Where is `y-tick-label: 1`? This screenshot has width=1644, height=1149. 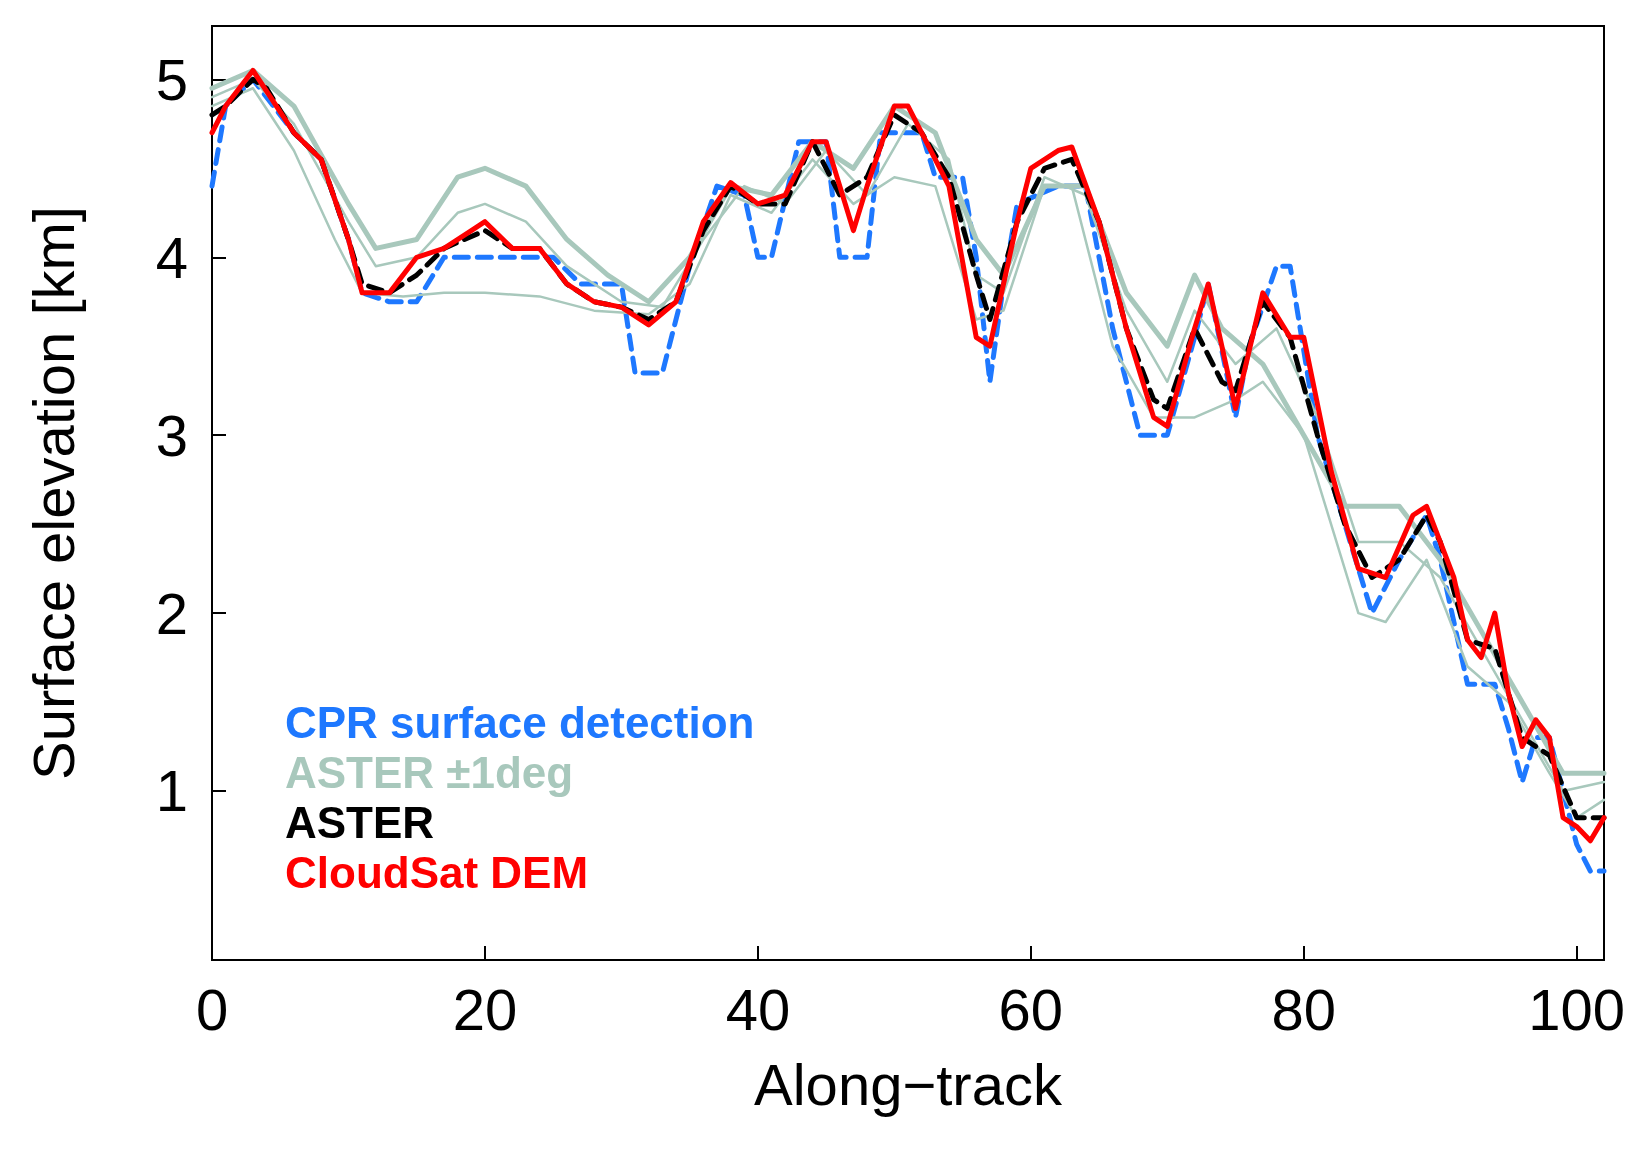
y-tick-label: 1 is located at coordinates (171, 791).